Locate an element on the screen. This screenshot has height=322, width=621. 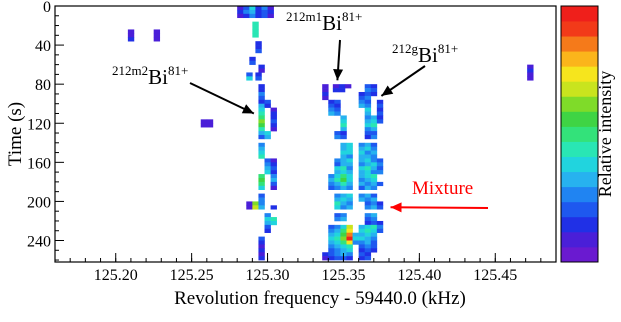
y-tick-label: 0 is located at coordinates (47, 8).